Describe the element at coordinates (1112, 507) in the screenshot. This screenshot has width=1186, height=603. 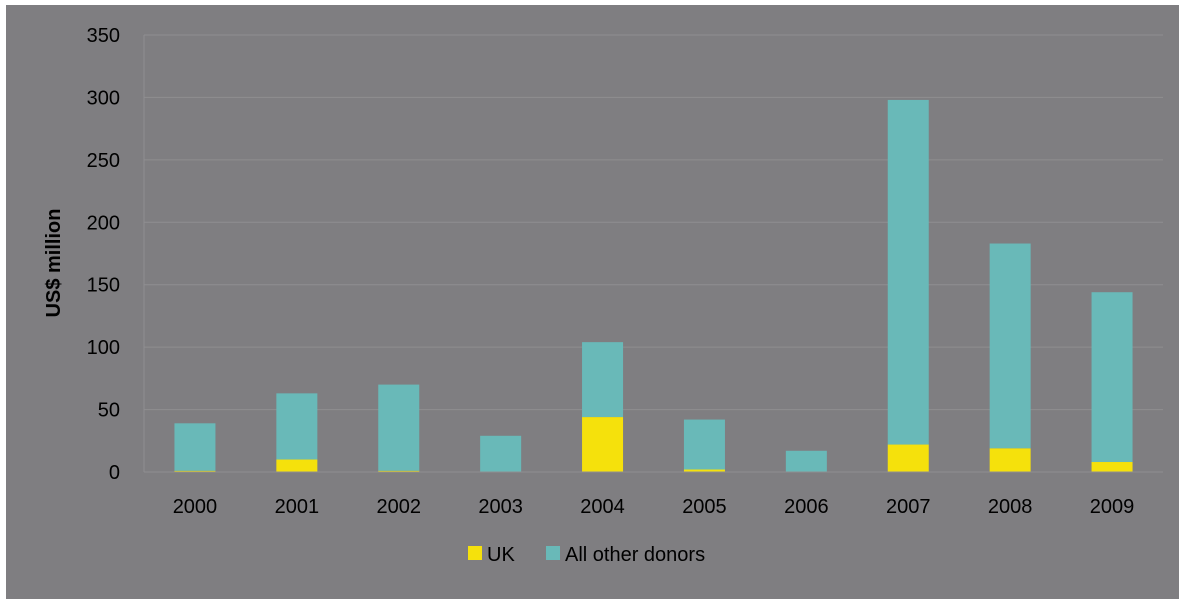
I see `x-tick-label: 2009` at that location.